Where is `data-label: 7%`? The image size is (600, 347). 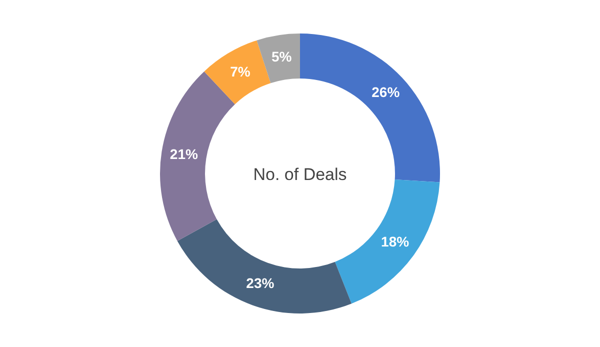 data-label: 7% is located at coordinates (240, 71).